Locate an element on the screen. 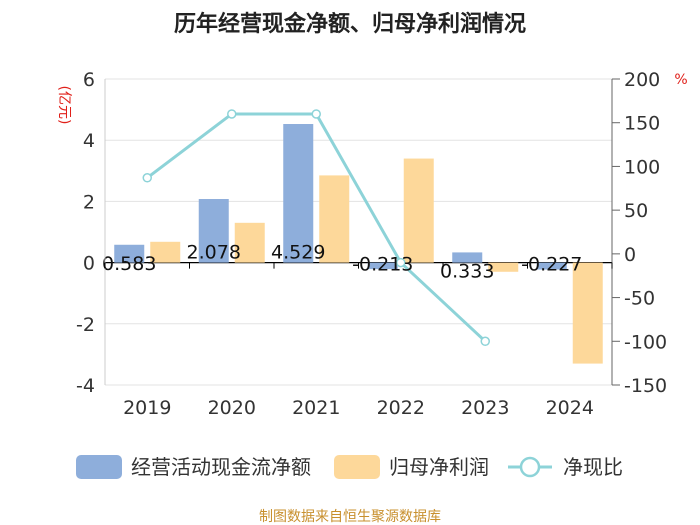  data-label: -0.227 is located at coordinates (551, 265).